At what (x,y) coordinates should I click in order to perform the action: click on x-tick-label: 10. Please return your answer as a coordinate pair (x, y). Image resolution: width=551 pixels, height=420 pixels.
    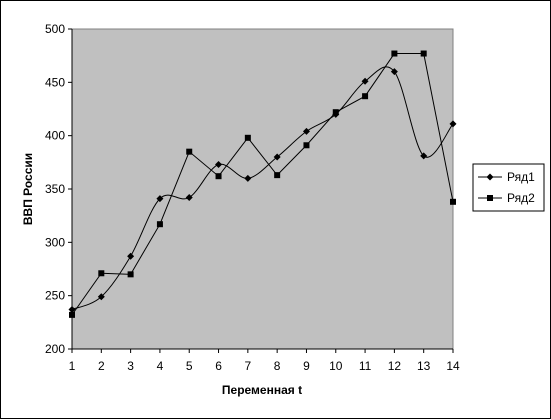
    Looking at the image, I should click on (336, 366).